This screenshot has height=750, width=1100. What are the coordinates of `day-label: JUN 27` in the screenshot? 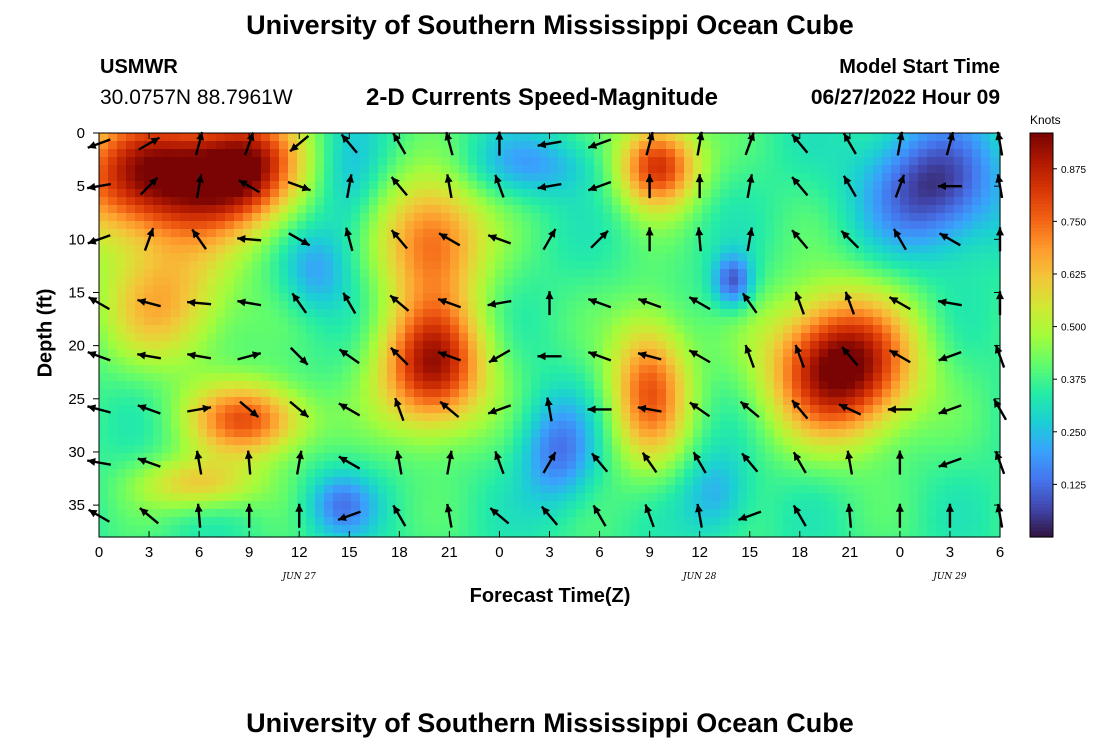 It's located at (299, 577).